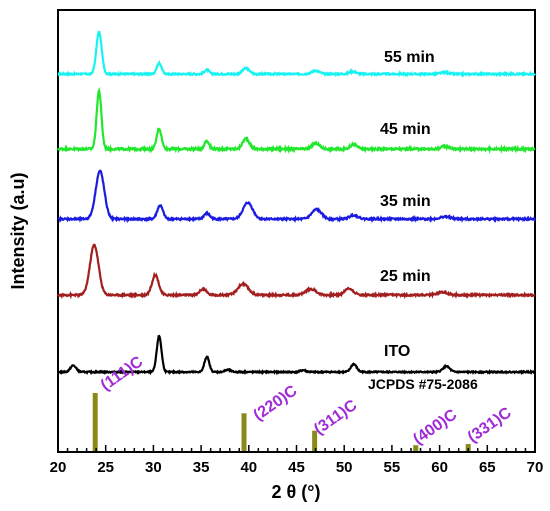 This screenshot has width=550, height=511. I want to click on x-tick-label: 30, so click(153, 467).